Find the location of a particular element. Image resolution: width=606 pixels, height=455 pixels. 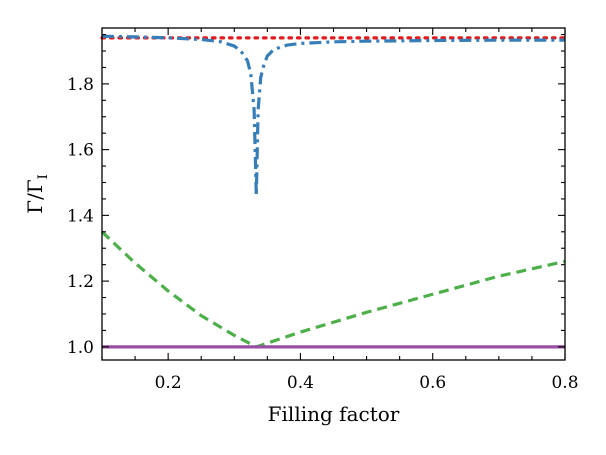

x-tick-label: 0.4 is located at coordinates (300, 383).